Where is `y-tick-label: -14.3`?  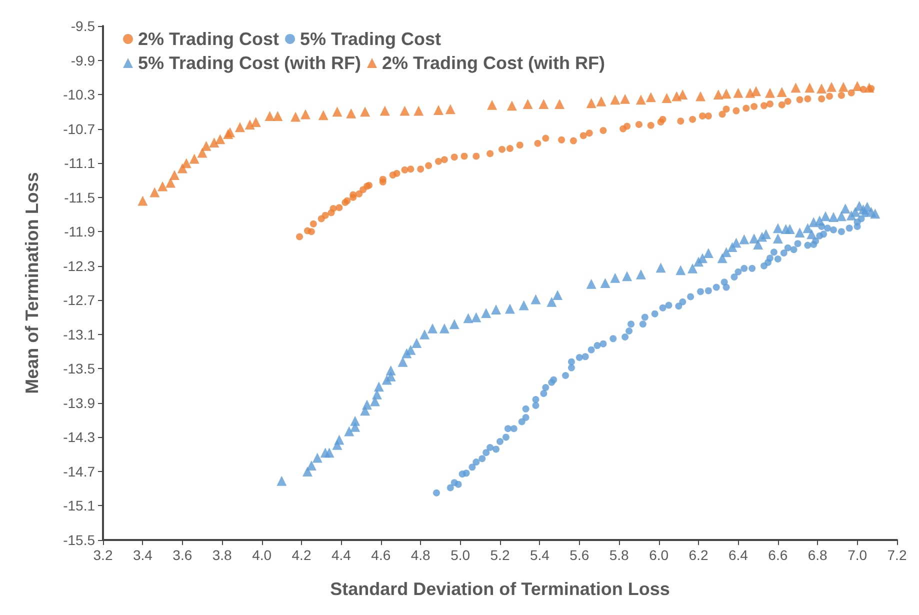
y-tick-label: -14.3 is located at coordinates (79, 437).